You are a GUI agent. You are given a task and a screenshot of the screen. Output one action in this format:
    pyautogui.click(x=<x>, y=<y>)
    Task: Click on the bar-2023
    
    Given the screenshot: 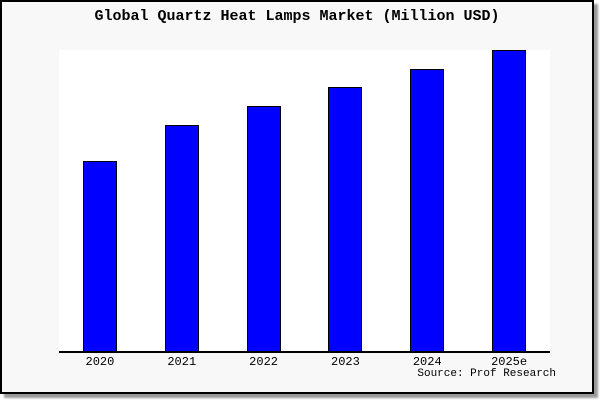 What is the action you would take?
    pyautogui.click(x=345, y=219)
    